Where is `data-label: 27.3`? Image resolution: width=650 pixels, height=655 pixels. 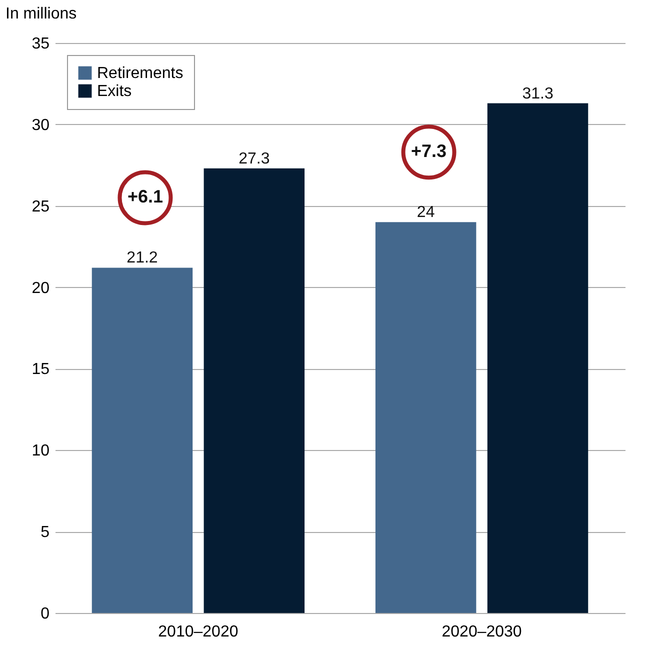
data-label: 27.3 is located at coordinates (254, 159).